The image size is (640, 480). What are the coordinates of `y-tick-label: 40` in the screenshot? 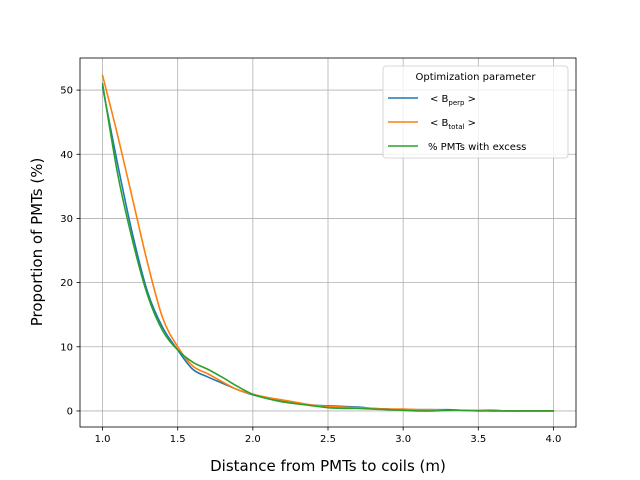 It's located at (66, 155).